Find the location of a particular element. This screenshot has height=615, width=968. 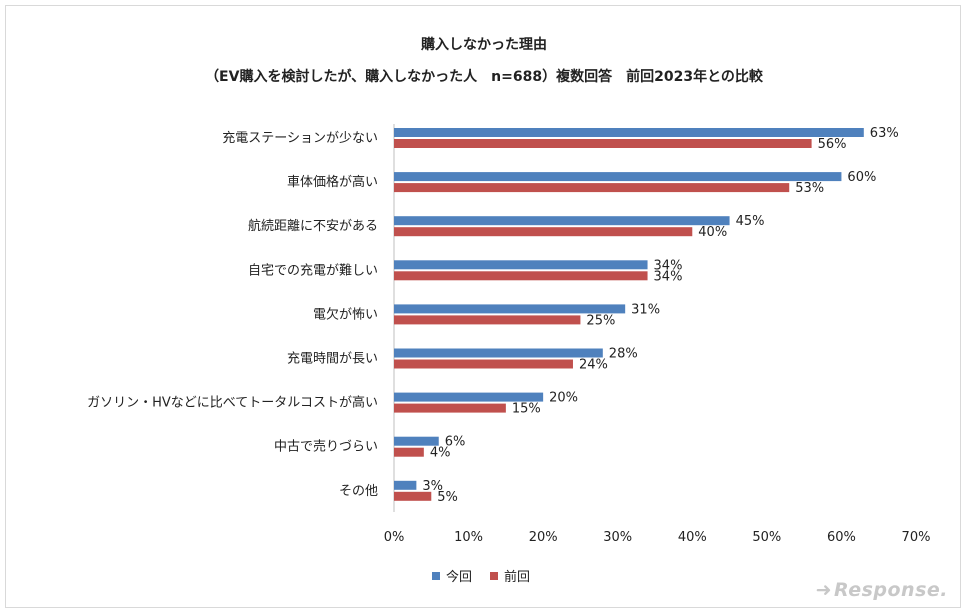

category-label: 充電ステーションが少ない is located at coordinates (300, 138).